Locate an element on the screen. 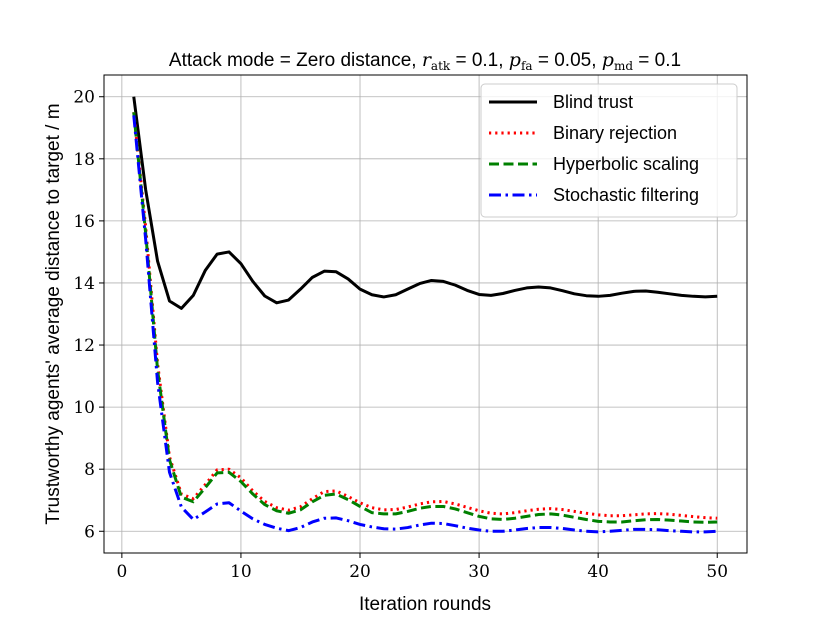 This screenshot has height=623, width=830. title-prefix: Attack mode = Zero distance, is located at coordinates (295, 60).